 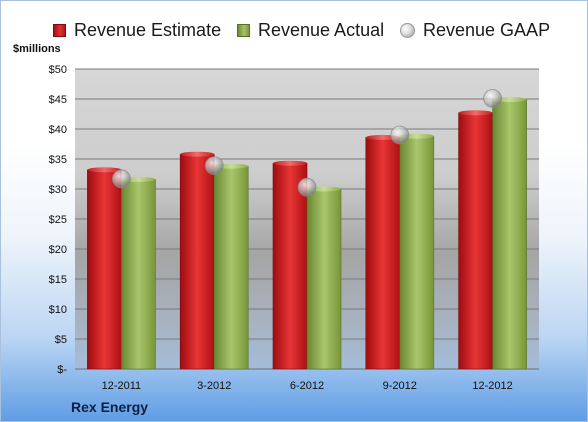 I want to click on legend-item-actual: Revenue Actual, so click(x=310, y=30).